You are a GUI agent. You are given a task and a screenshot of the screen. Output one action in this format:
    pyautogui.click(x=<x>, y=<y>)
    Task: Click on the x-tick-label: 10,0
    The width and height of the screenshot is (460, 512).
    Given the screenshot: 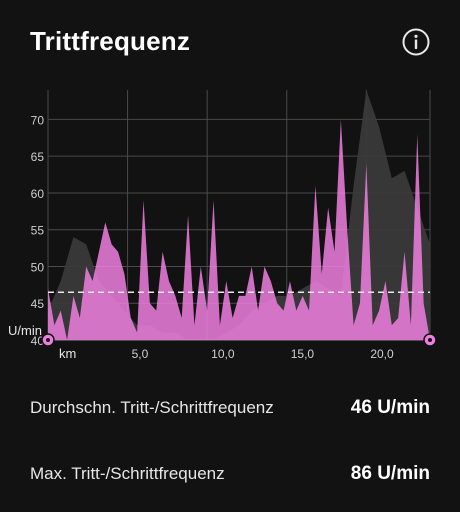 What is the action you would take?
    pyautogui.click(x=223, y=354)
    